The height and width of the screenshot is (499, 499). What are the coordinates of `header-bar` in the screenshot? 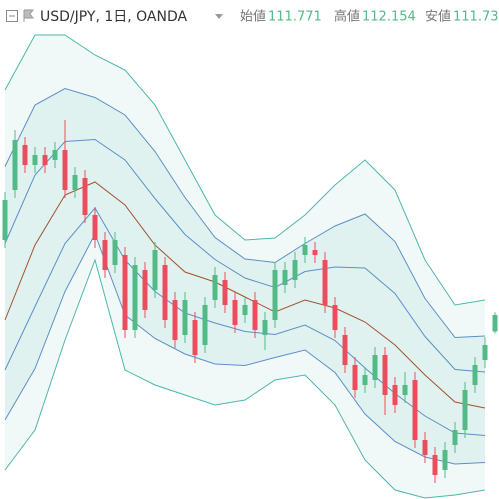 It's located at (249, 15).